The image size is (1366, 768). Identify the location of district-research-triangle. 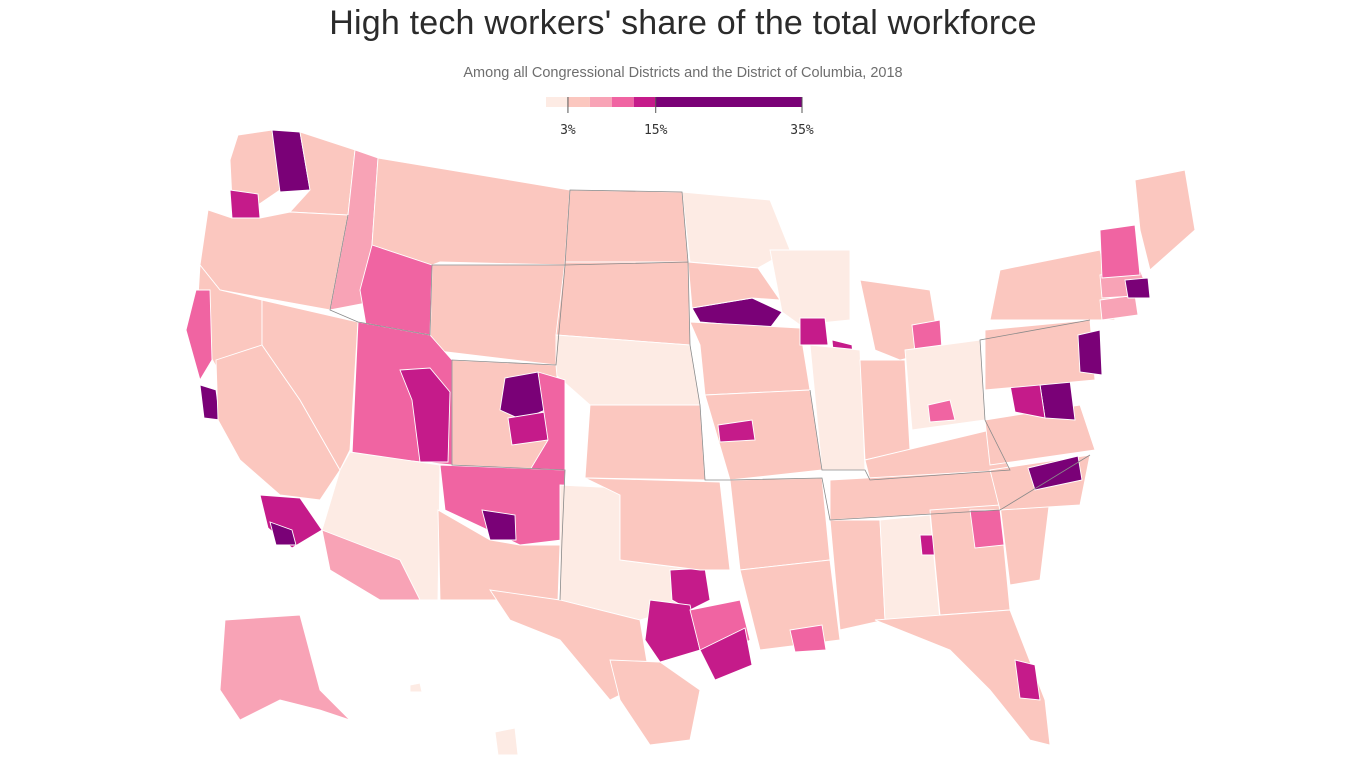
(1055, 473).